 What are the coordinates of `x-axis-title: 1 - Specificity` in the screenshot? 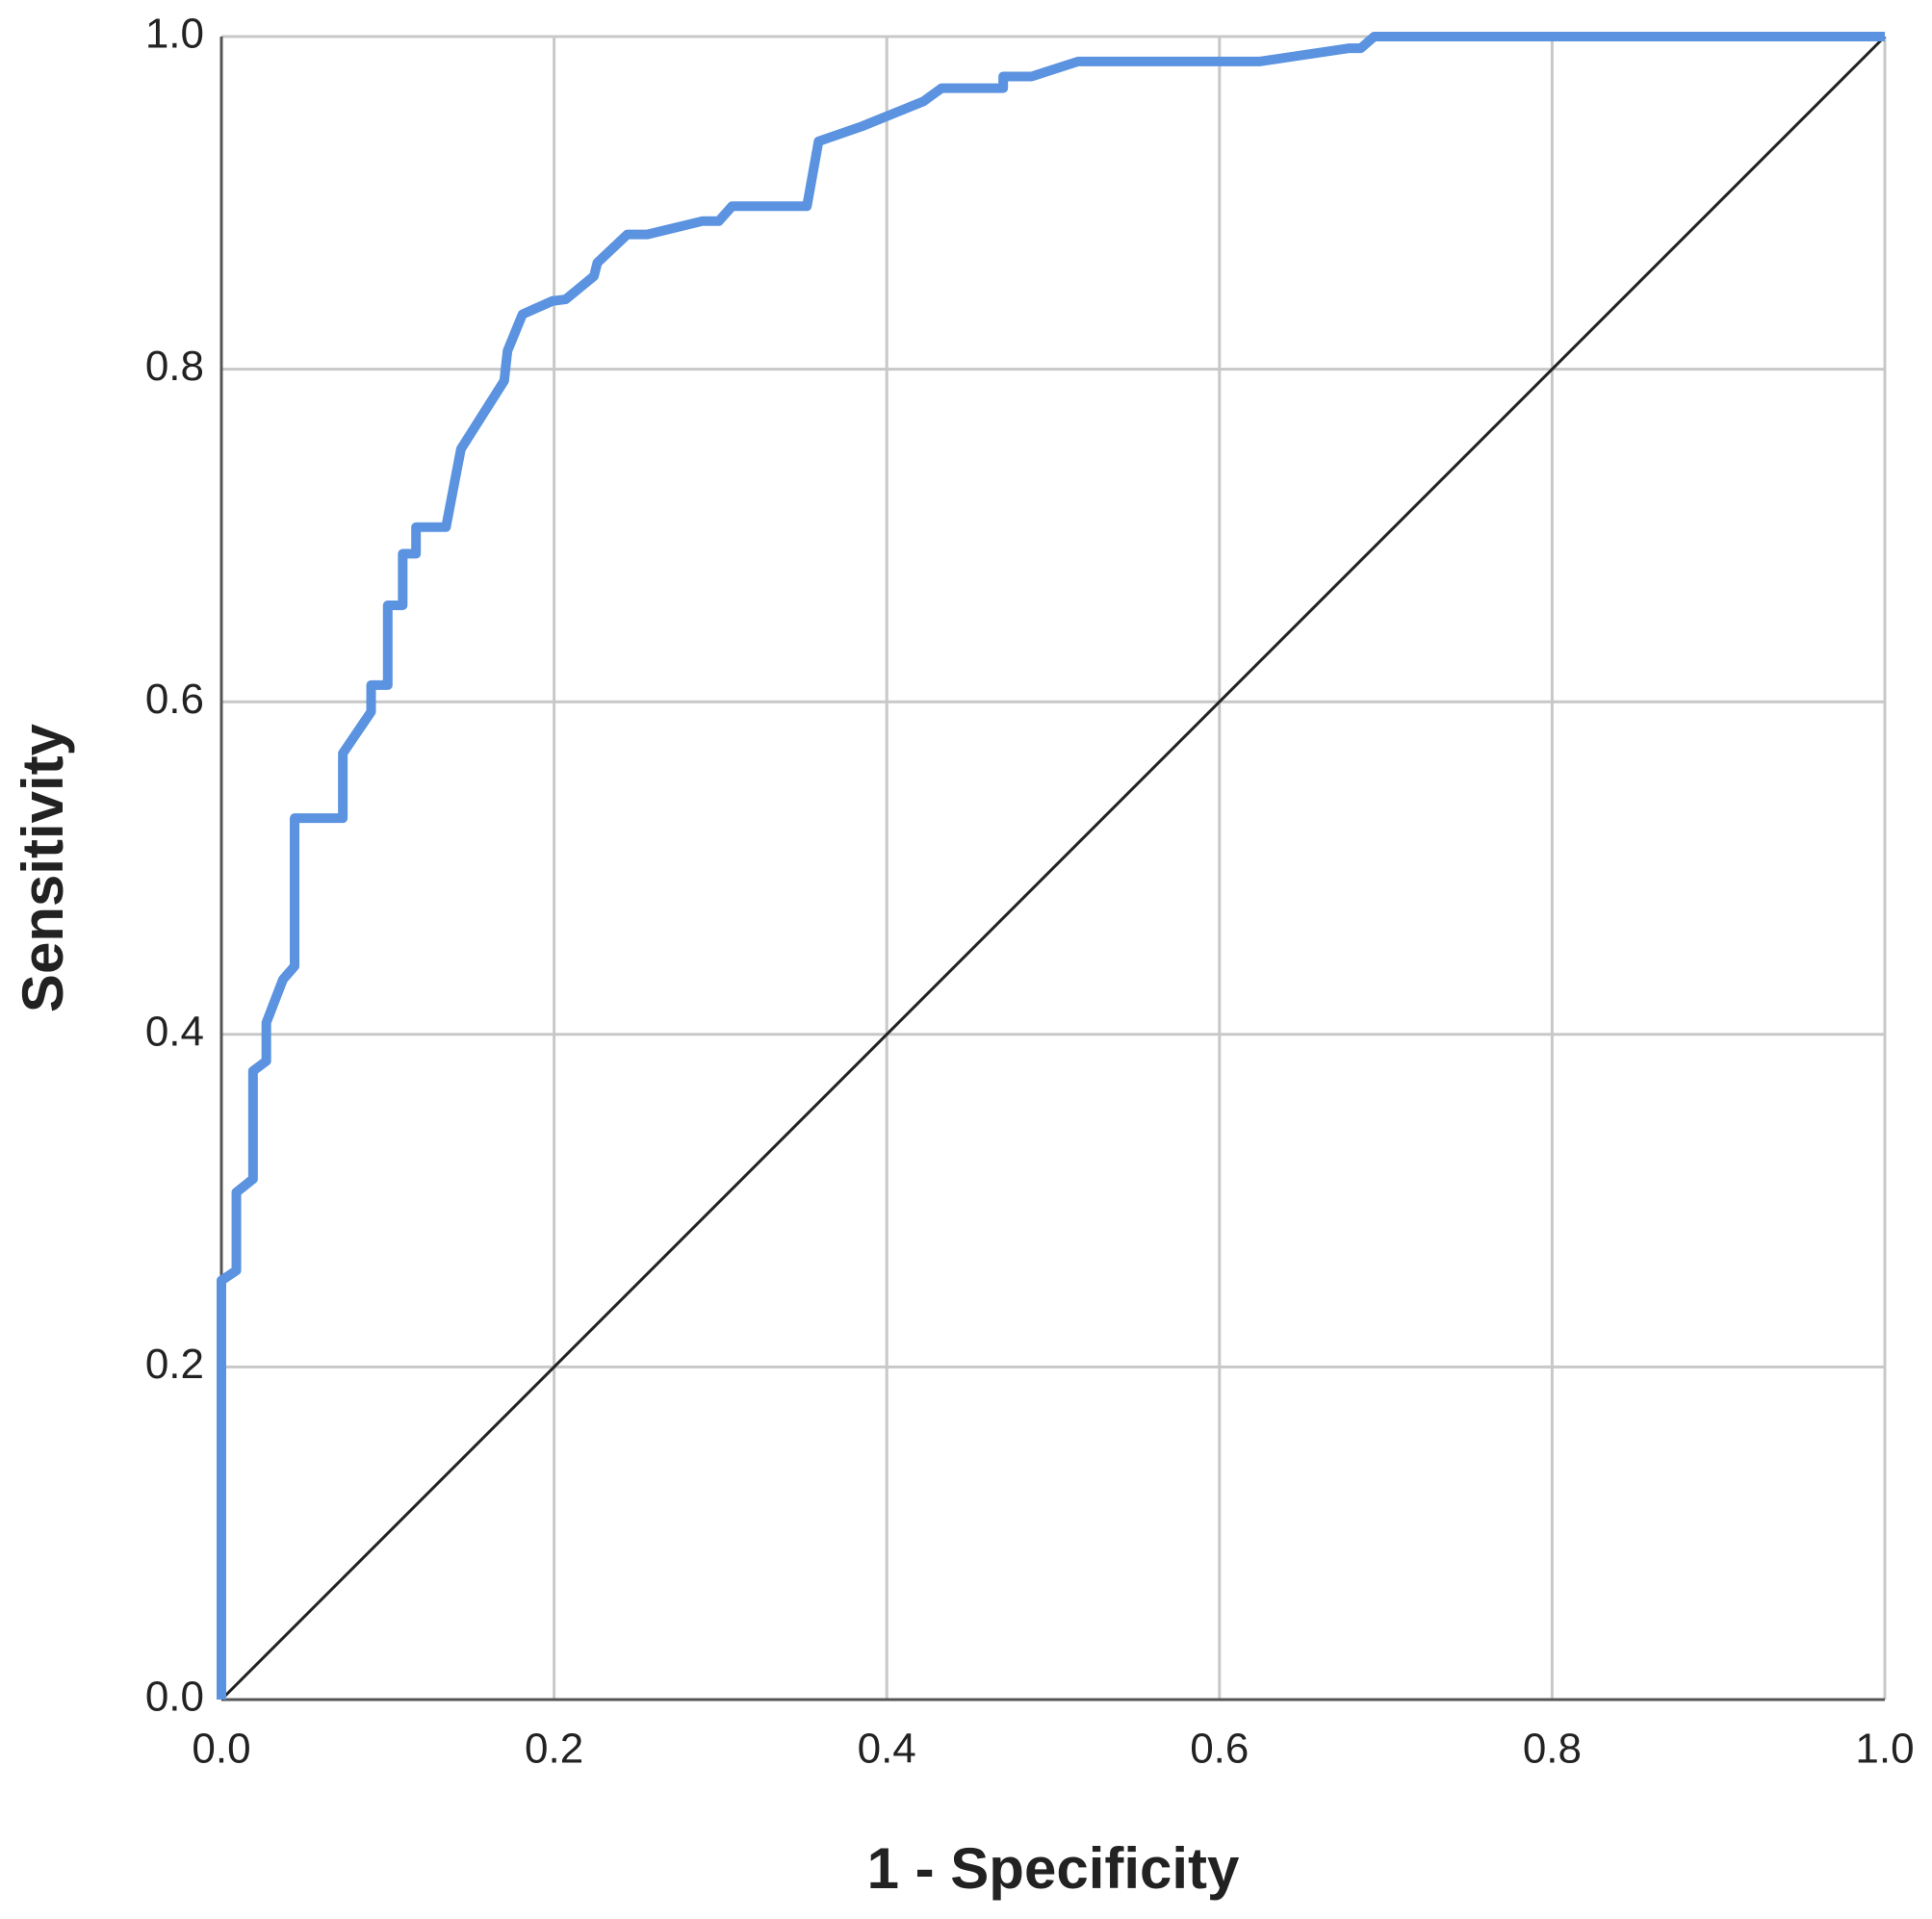 It's located at (1053, 1868).